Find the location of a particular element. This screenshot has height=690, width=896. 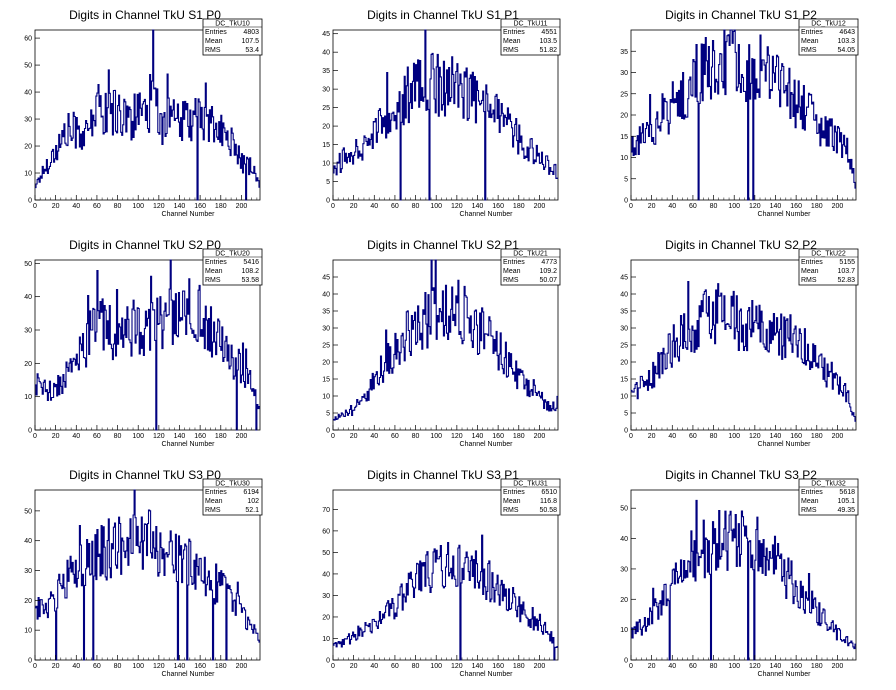

stats-value: 103.5 is located at coordinates (548, 41).